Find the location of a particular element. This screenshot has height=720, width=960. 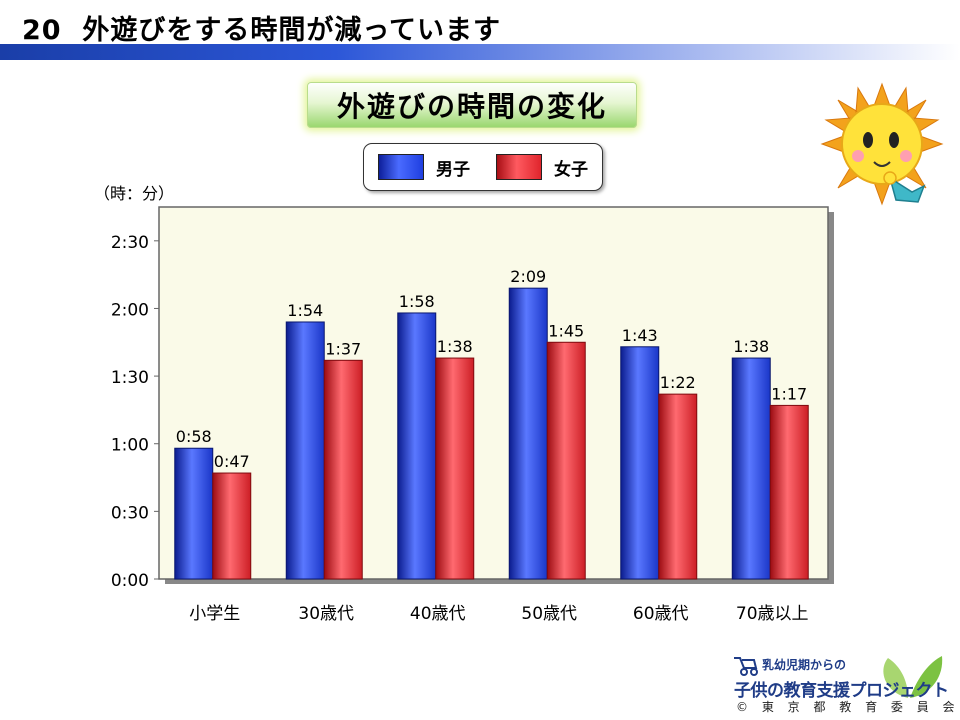

chart-title: 外遊びの時間の変化 is located at coordinates (471, 106).